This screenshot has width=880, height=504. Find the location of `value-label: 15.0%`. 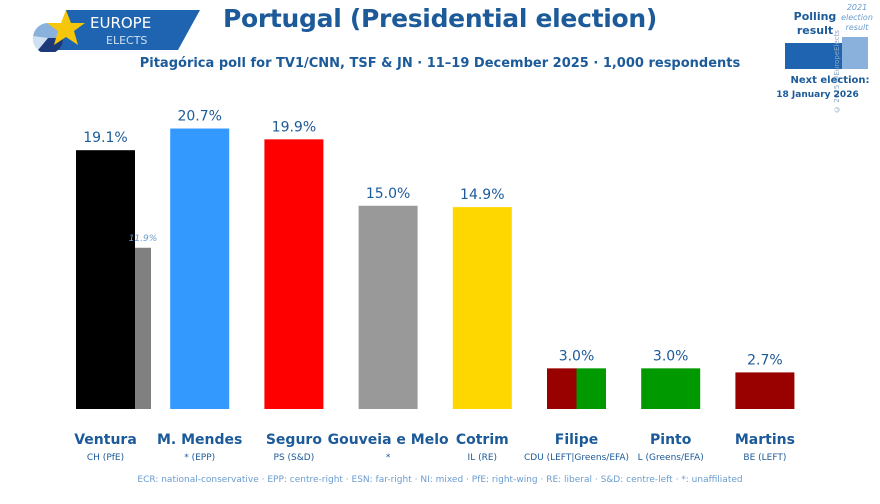

value-label: 15.0% is located at coordinates (388, 194).